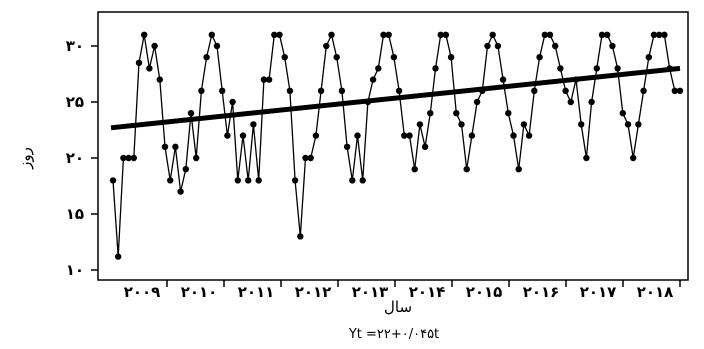  Describe the element at coordinates (313, 292) in the screenshot. I see `x-tick-label: ۲۰۱۲` at that location.